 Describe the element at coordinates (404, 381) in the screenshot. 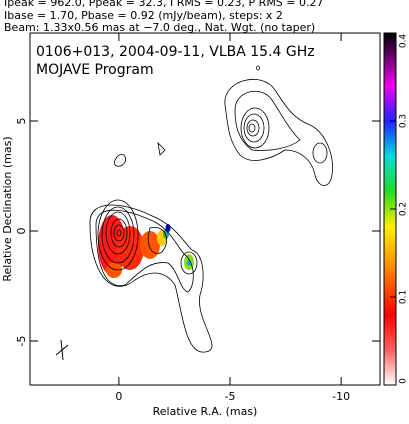

I see `colorbar-tick-label: 0` at that location.